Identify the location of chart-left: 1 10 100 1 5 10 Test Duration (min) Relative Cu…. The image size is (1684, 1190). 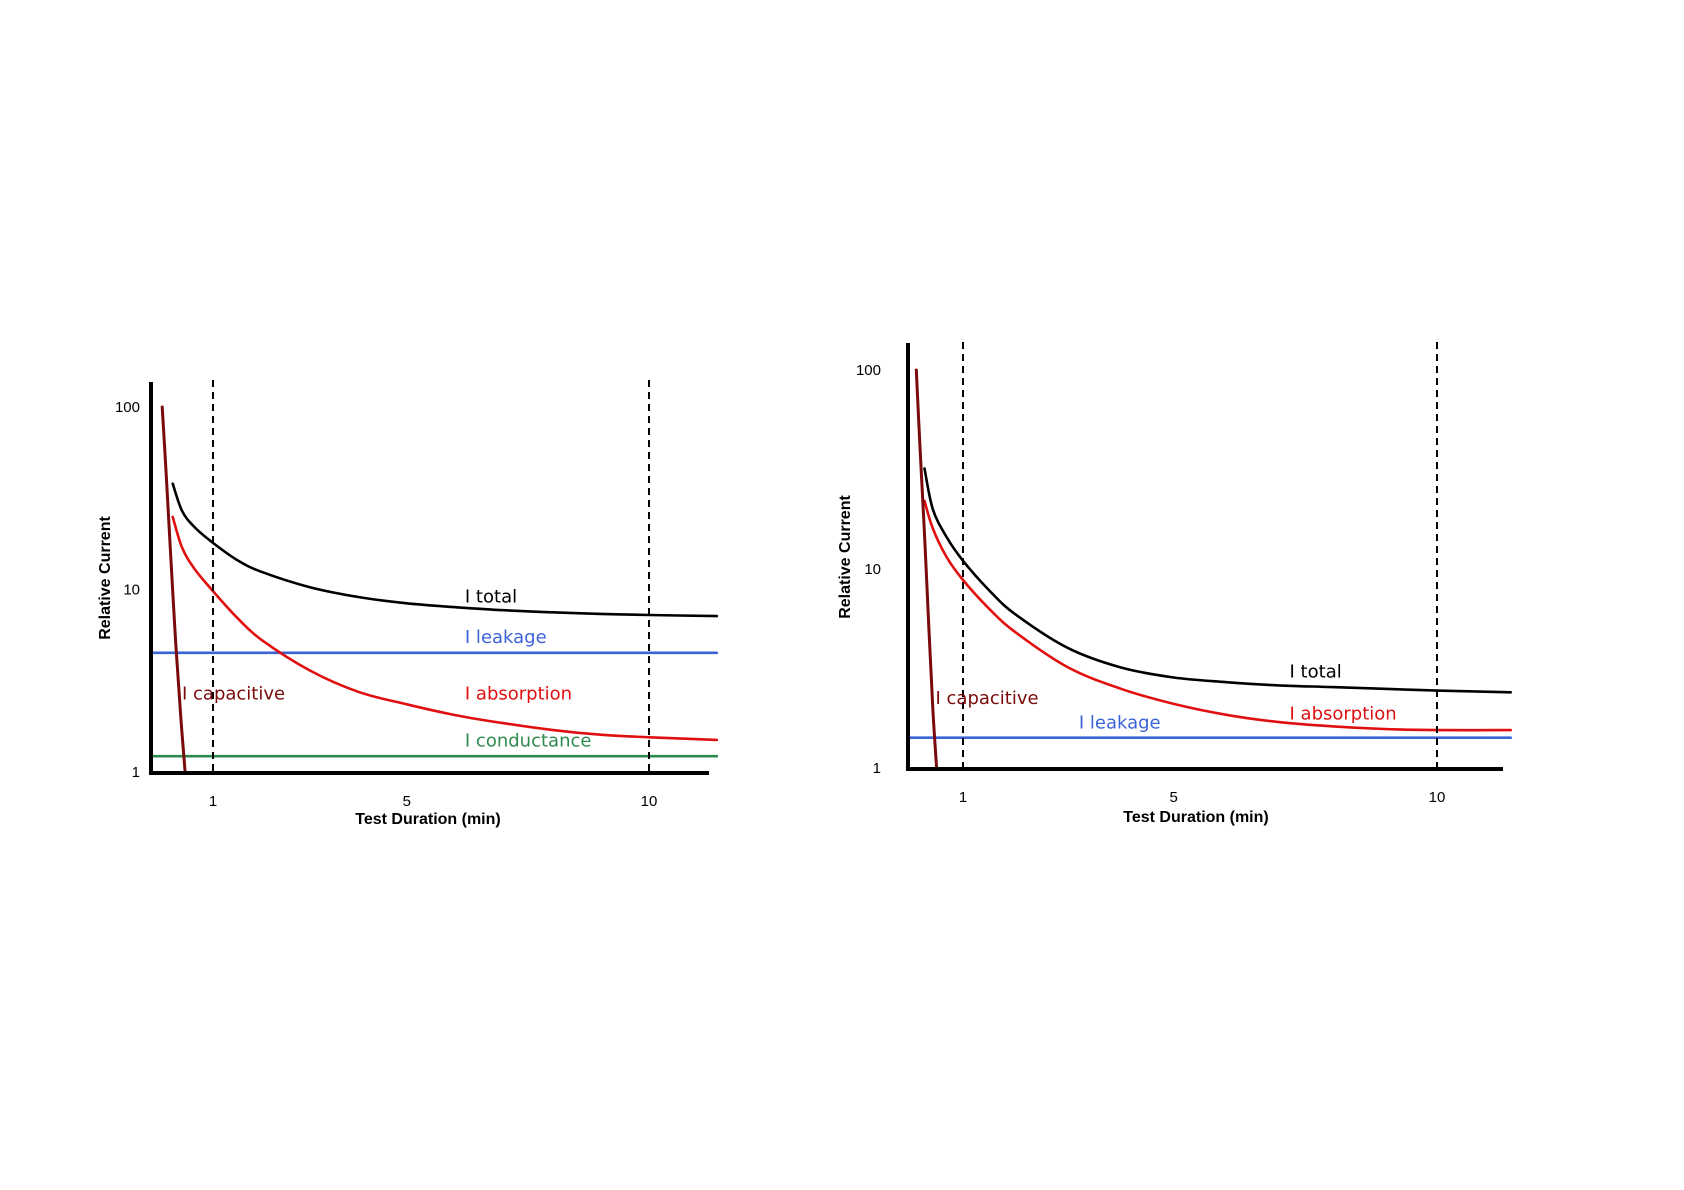
(408, 604).